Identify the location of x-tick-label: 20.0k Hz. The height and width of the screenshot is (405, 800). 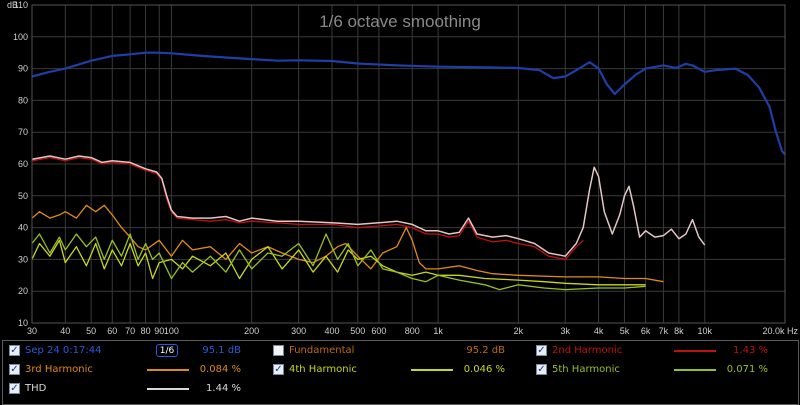
(780, 331).